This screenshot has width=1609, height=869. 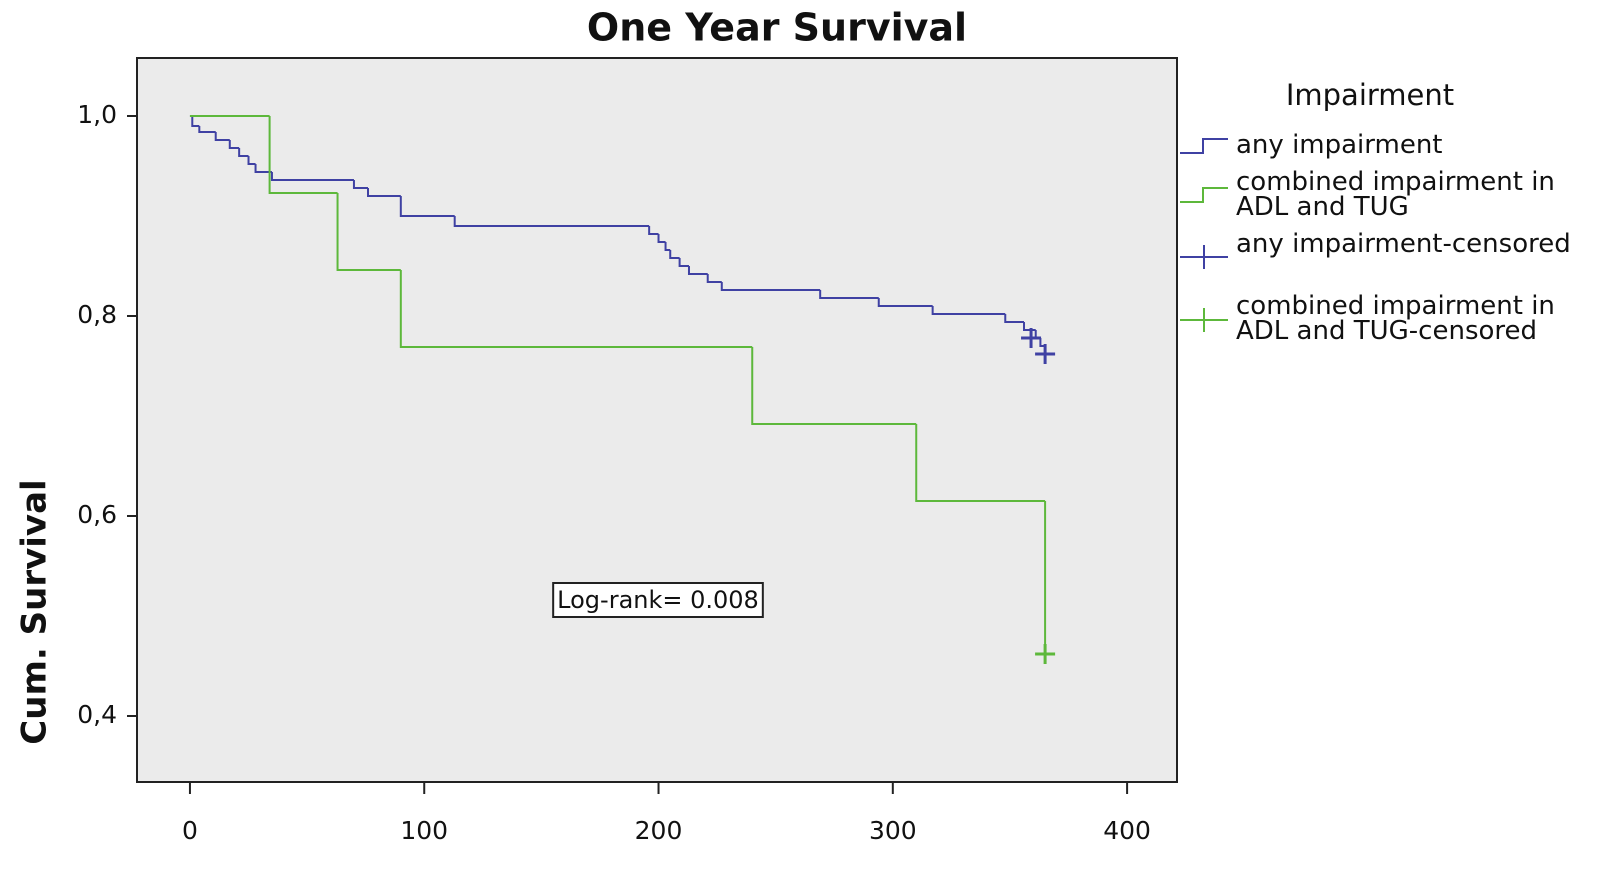 What do you see at coordinates (1370, 95) in the screenshot?
I see `legend-title: Impairment` at bounding box center [1370, 95].